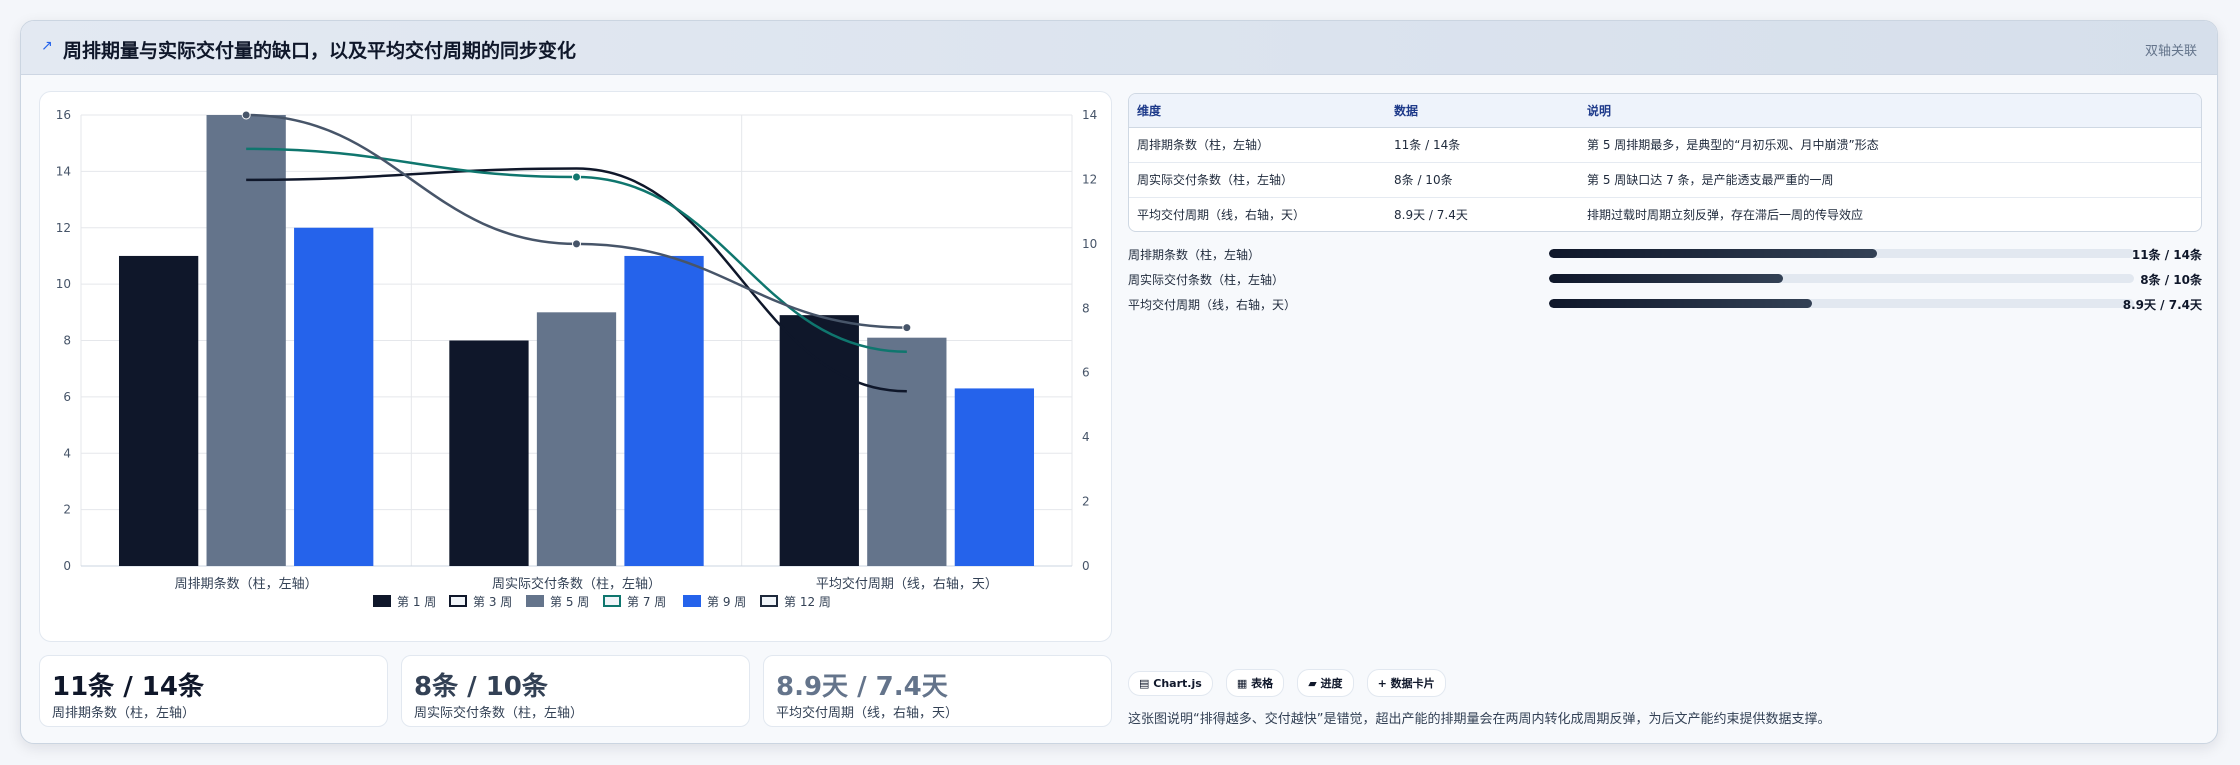 This screenshot has height=765, width=2240. I want to click on table-header-cell: 说明, so click(1890, 111).